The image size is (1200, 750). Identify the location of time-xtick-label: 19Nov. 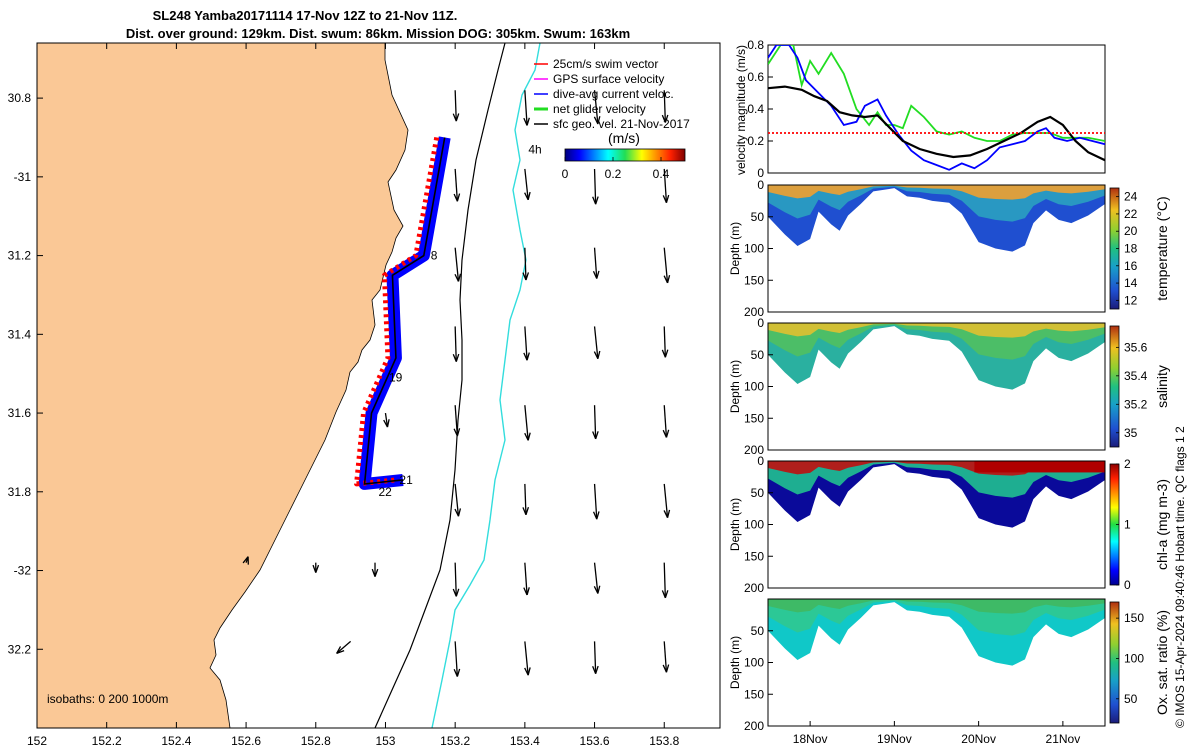
(894, 739).